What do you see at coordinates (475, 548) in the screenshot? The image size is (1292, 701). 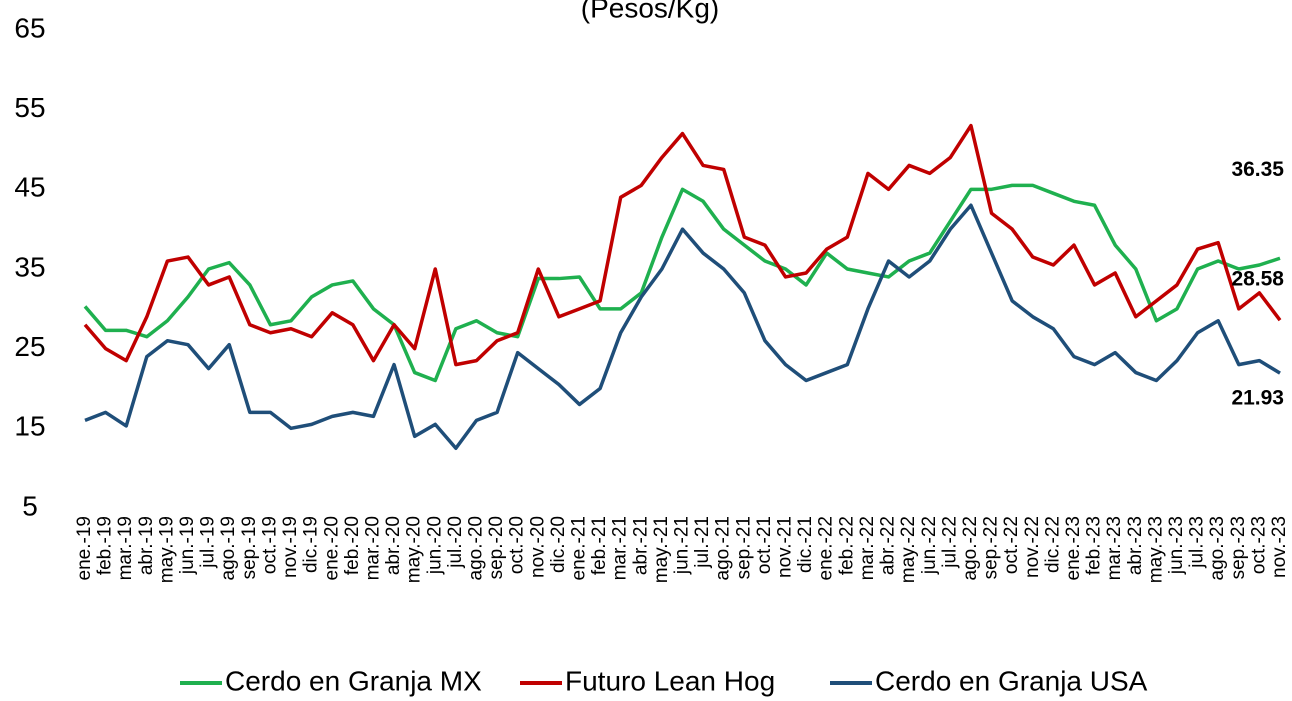 I see `x-tick-label: ago.-20` at bounding box center [475, 548].